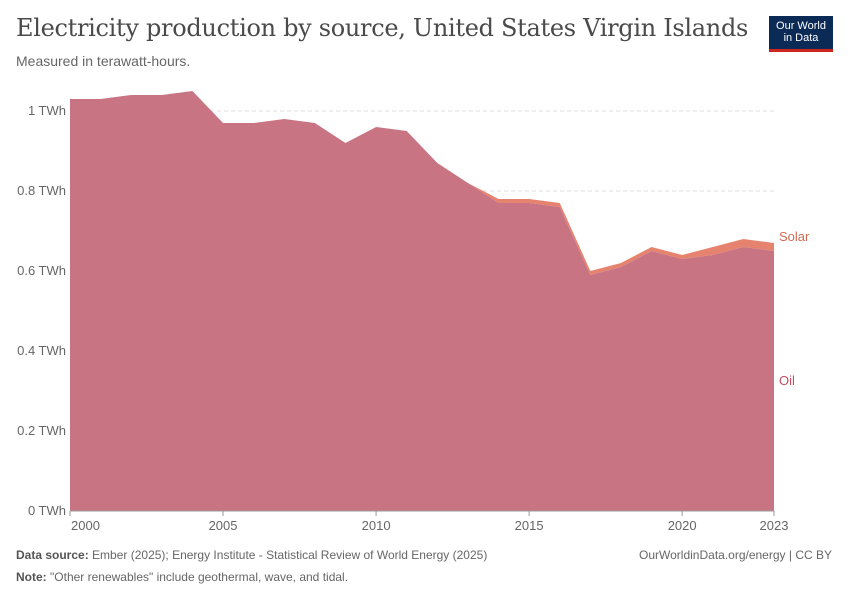  What do you see at coordinates (794, 236) in the screenshot?
I see `legend-label-solar: Solar` at bounding box center [794, 236].